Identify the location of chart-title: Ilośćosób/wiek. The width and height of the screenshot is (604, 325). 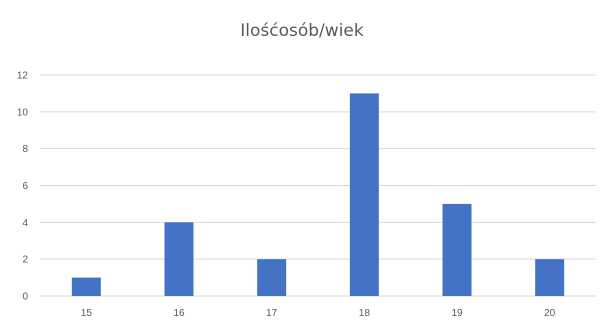
(302, 31).